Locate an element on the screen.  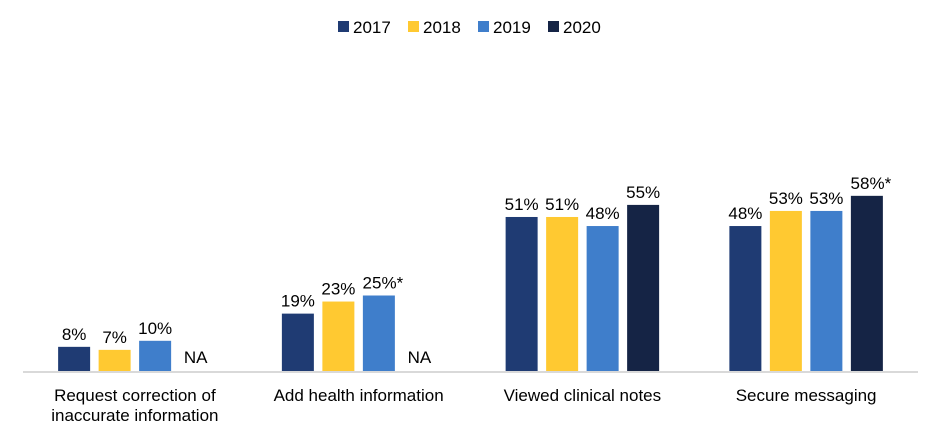
data-label-2018-cat3: 53% is located at coordinates (786, 198).